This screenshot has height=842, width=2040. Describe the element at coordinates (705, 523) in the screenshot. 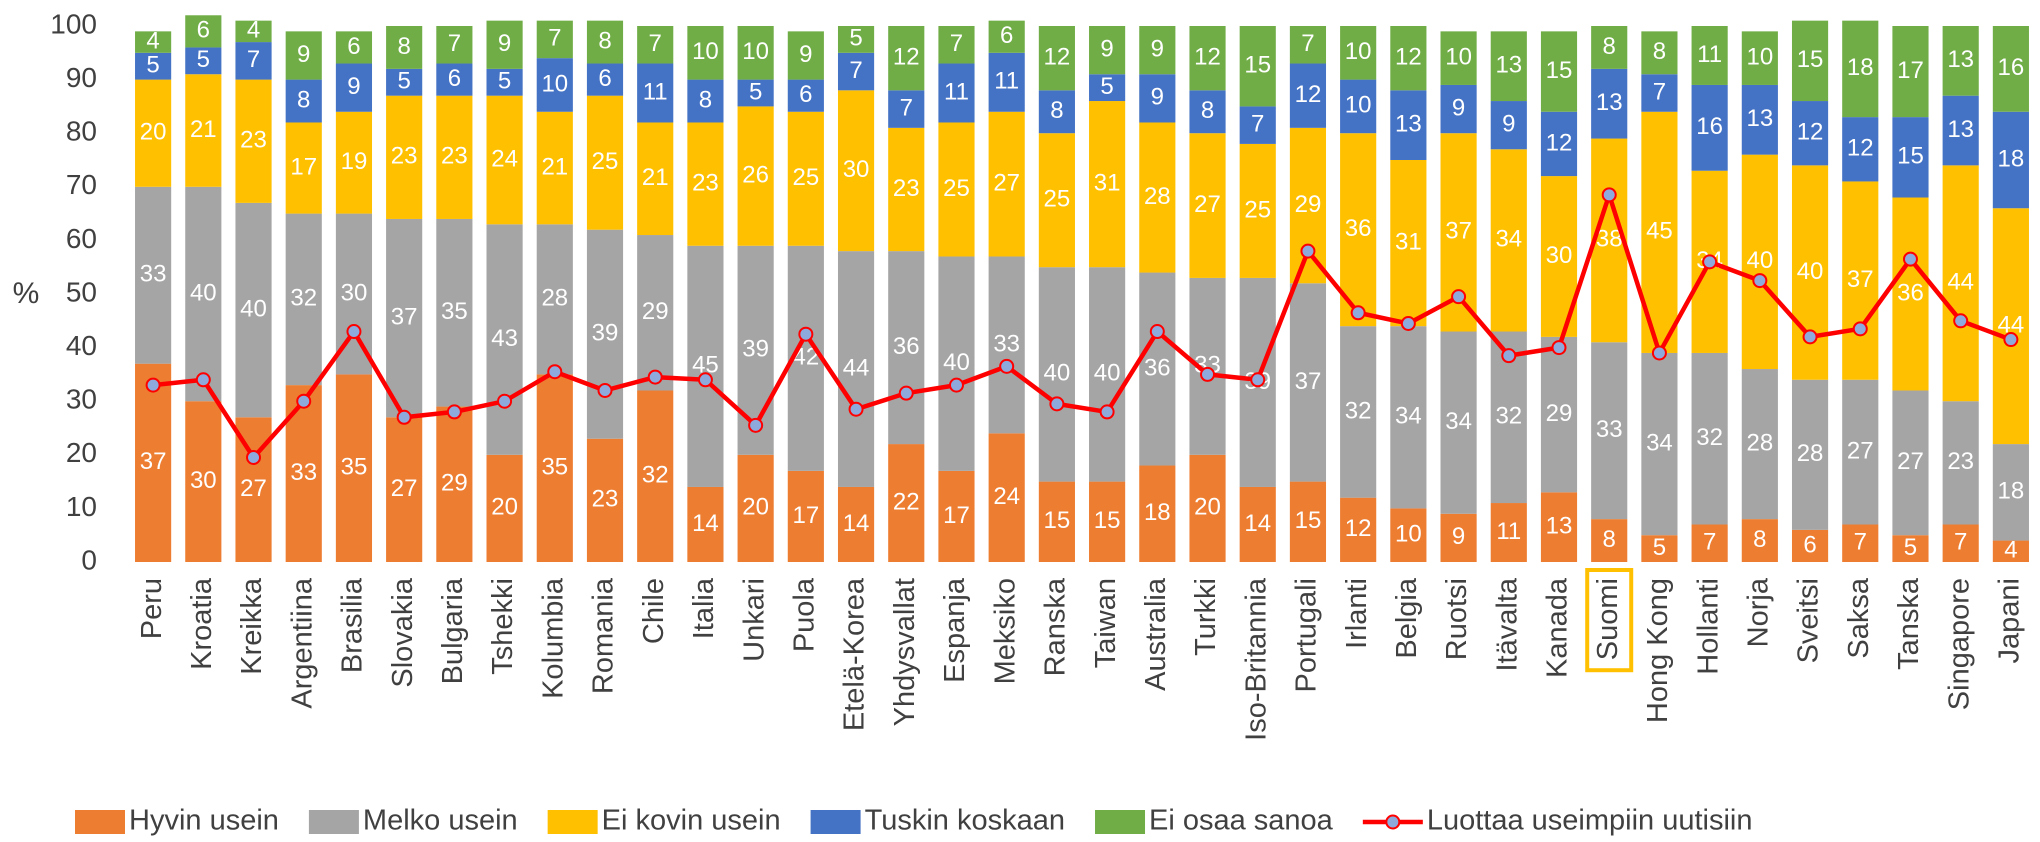

I see `data-label: 14` at that location.